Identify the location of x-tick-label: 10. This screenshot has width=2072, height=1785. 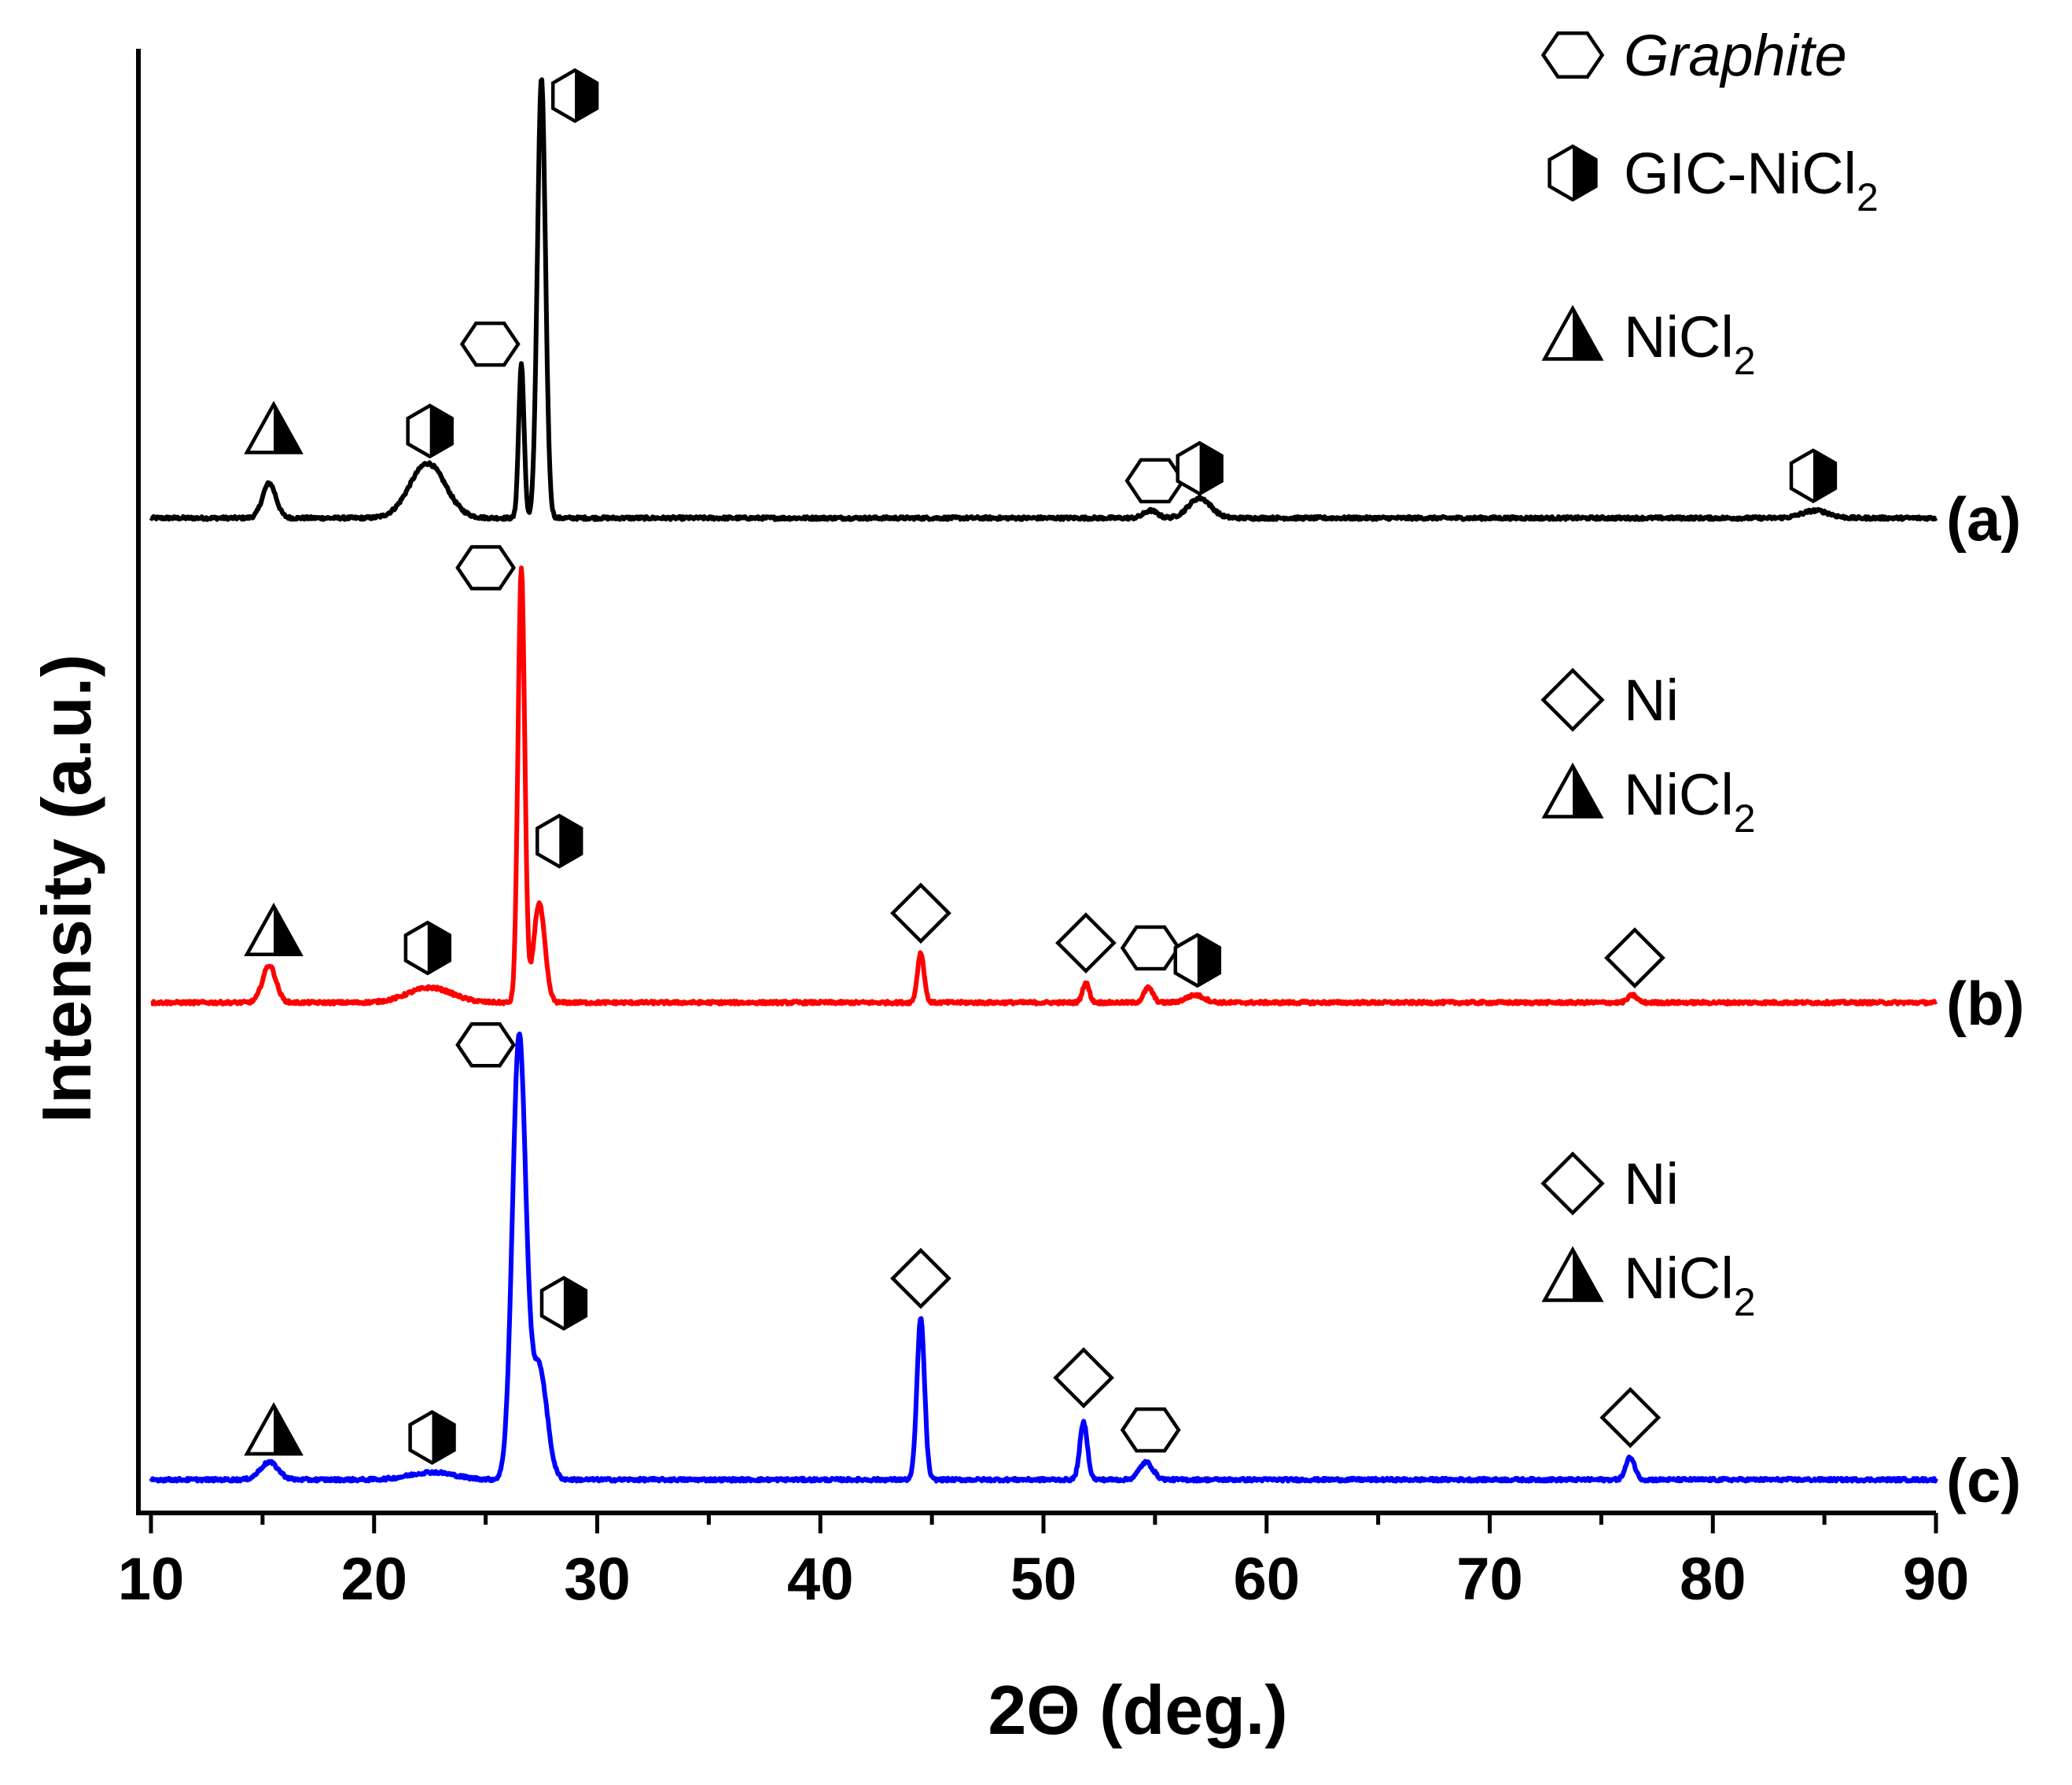
(151, 1579).